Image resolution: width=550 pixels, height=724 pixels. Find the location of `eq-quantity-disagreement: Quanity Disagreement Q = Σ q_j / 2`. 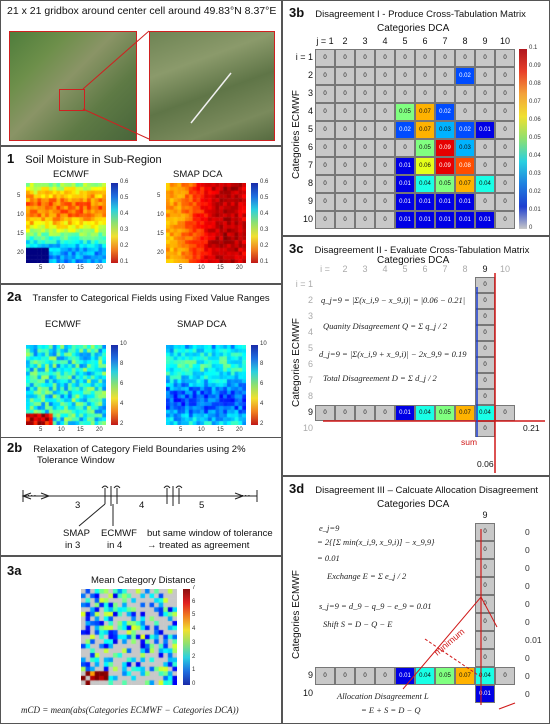

eq-quantity-disagreement: Quanity Disagreement Q = Σ q_j / 2 is located at coordinates (385, 326).